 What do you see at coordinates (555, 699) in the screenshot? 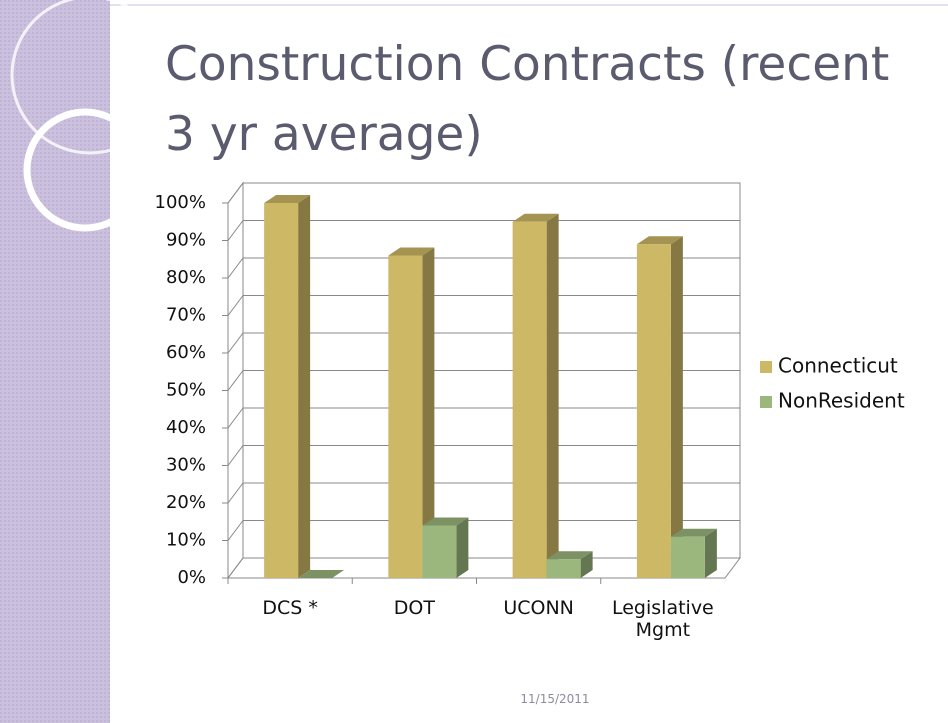
I see `footer-date: 11/15/2011` at bounding box center [555, 699].